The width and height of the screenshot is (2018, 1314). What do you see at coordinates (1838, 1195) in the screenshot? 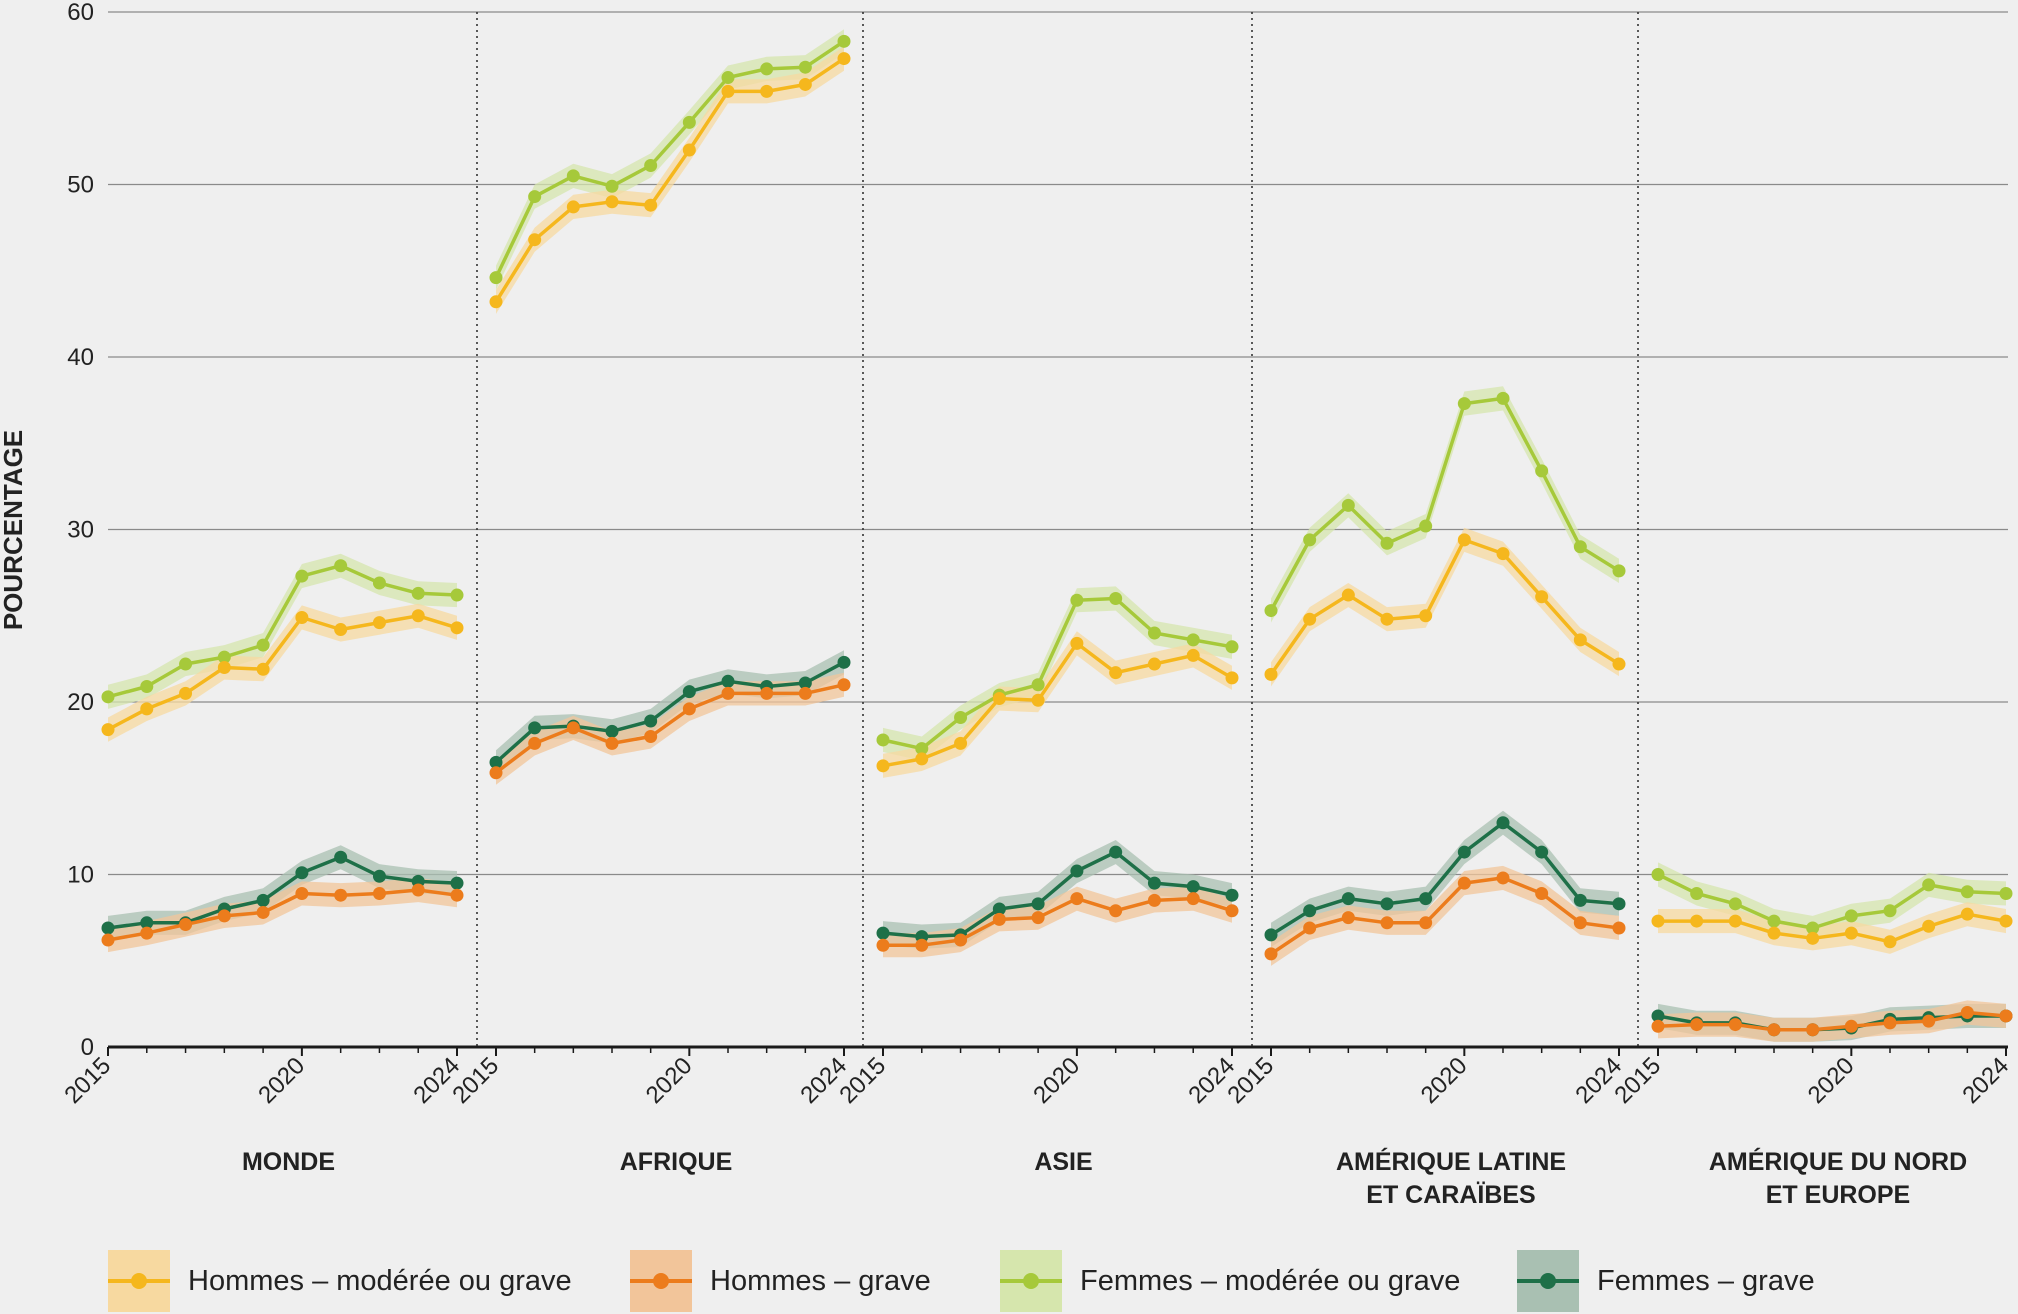
I see `panel-title-line: ET EUROPE` at bounding box center [1838, 1195].